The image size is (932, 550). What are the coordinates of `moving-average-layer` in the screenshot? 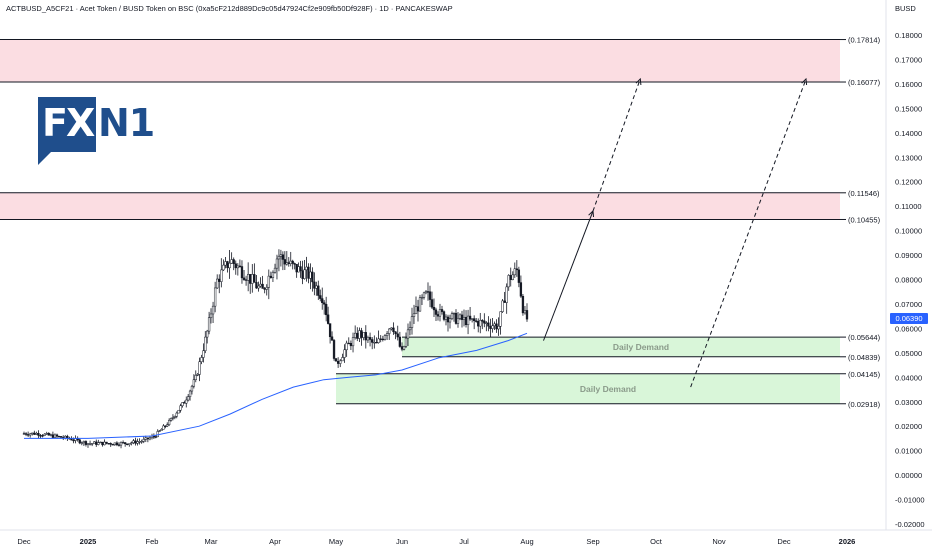 It's located at (276, 385).